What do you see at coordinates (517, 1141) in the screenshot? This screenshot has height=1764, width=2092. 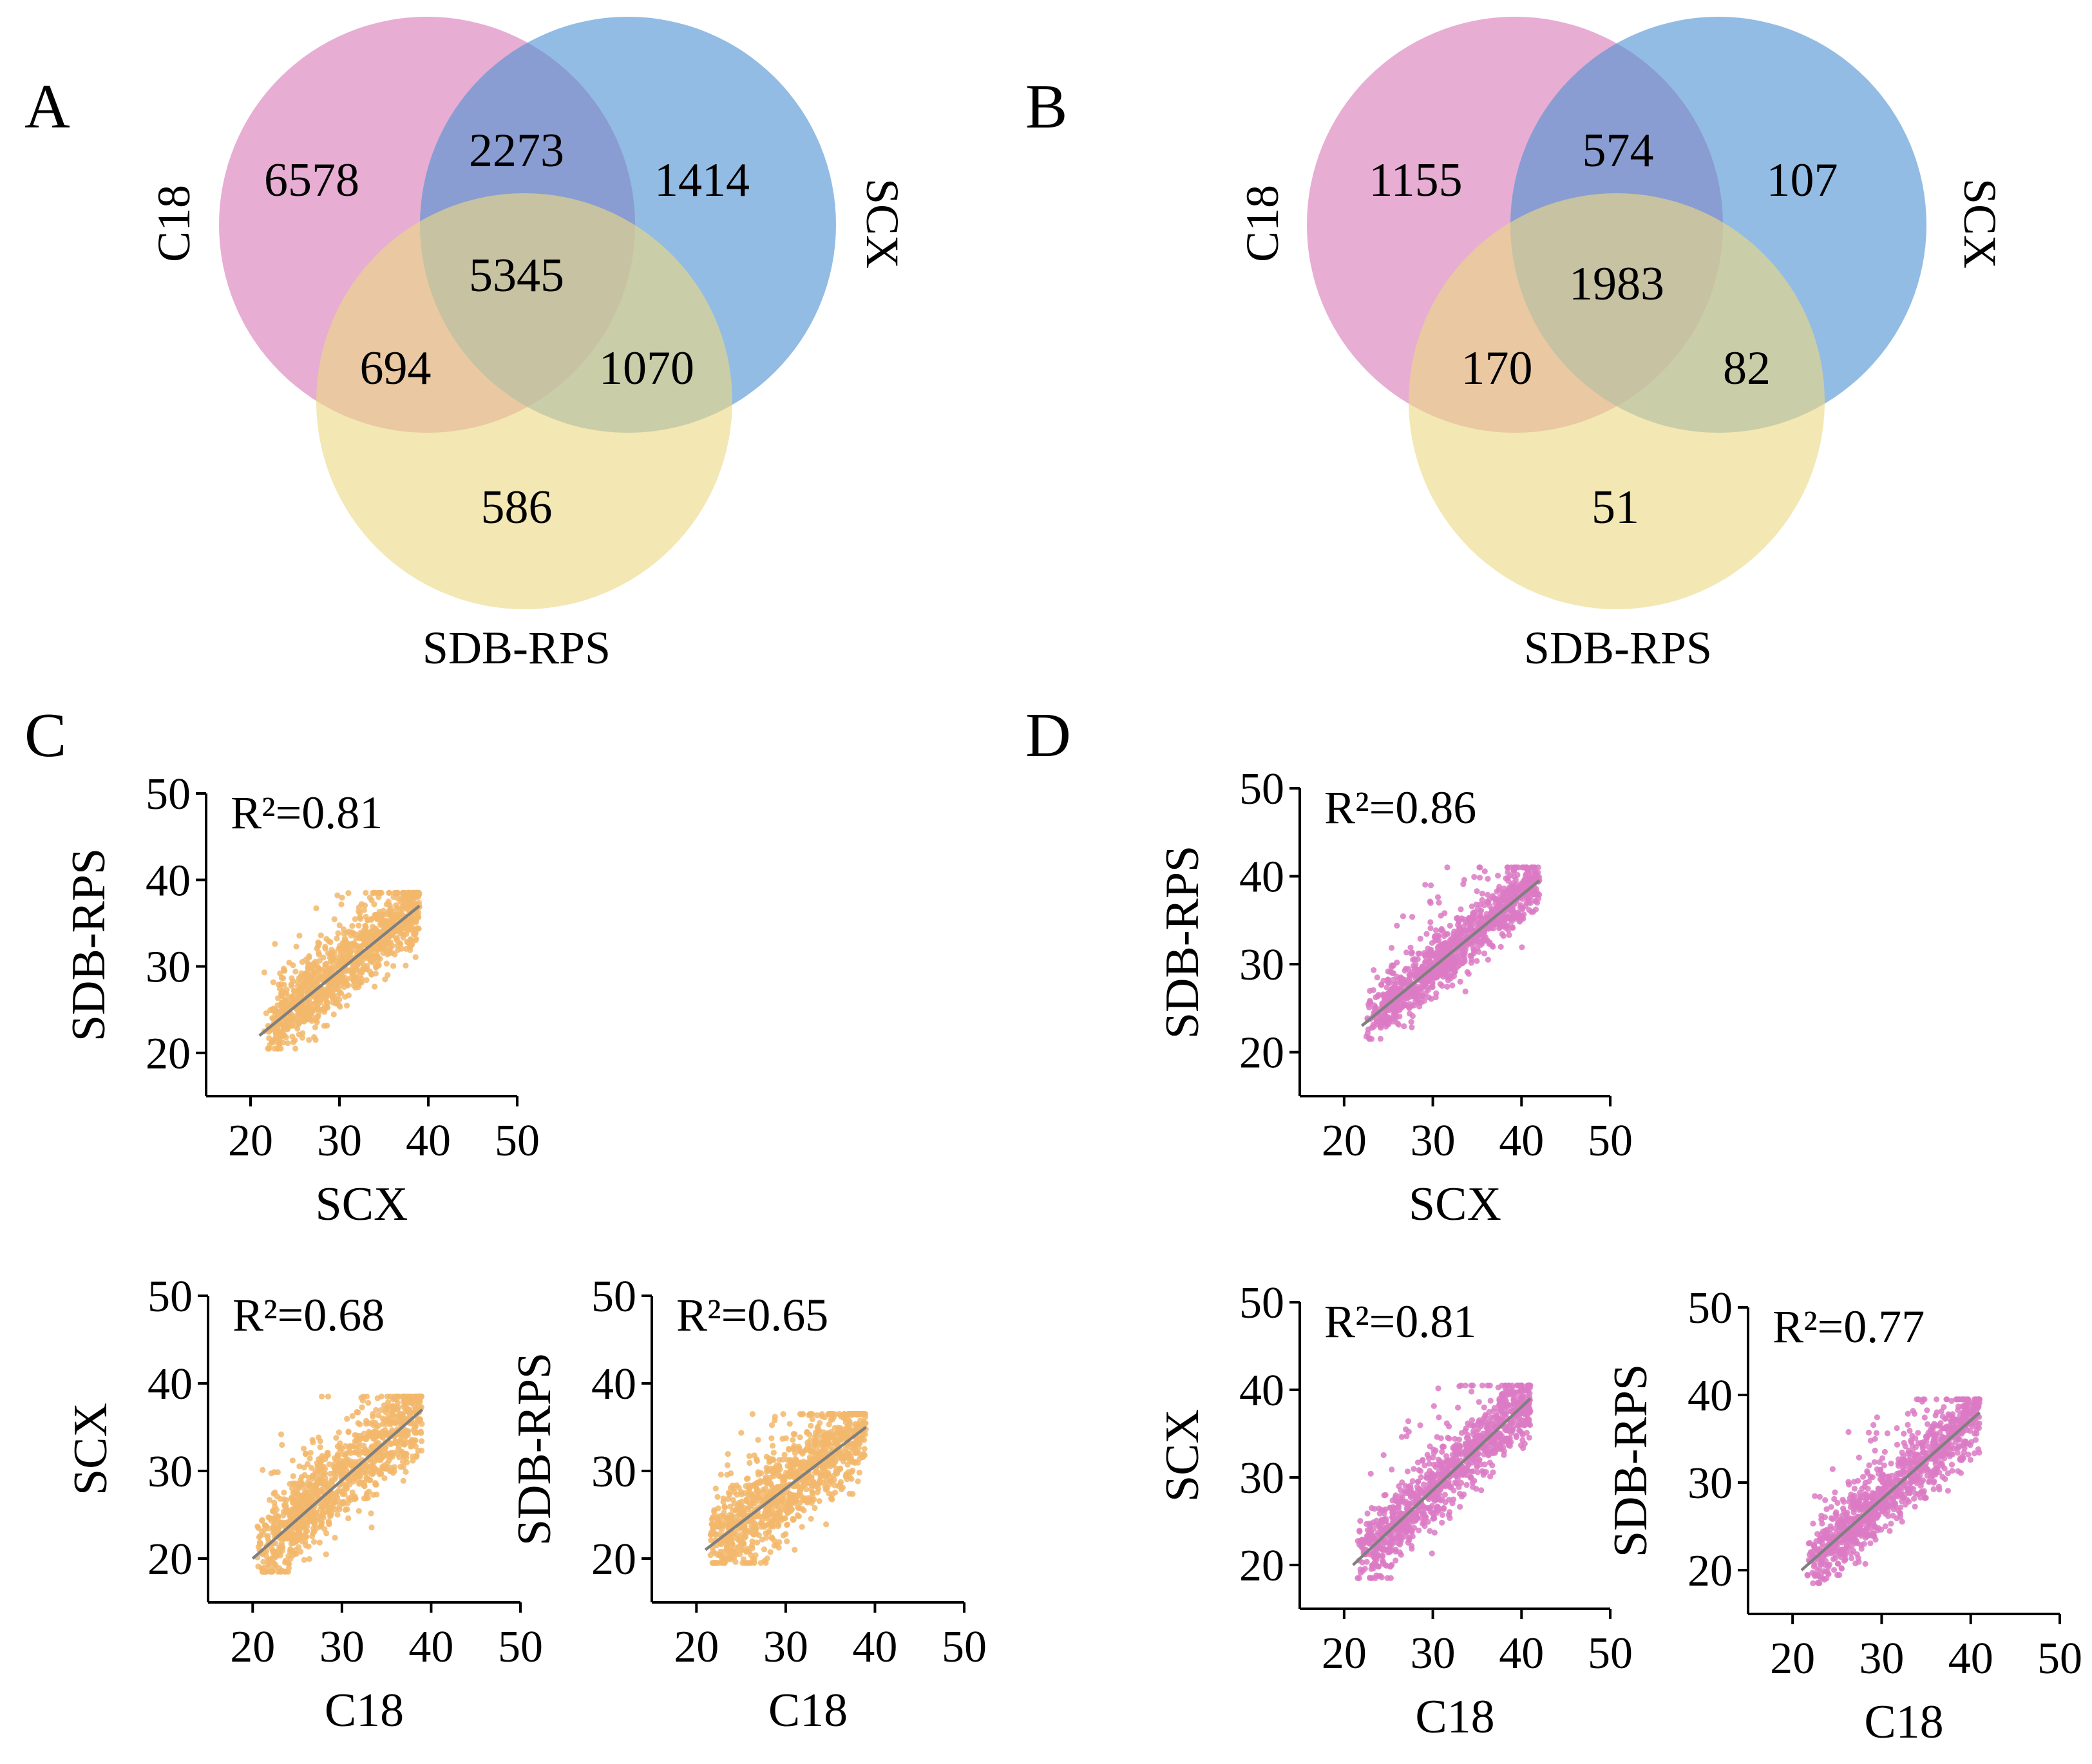 I see `x-tick-label: 50` at bounding box center [517, 1141].